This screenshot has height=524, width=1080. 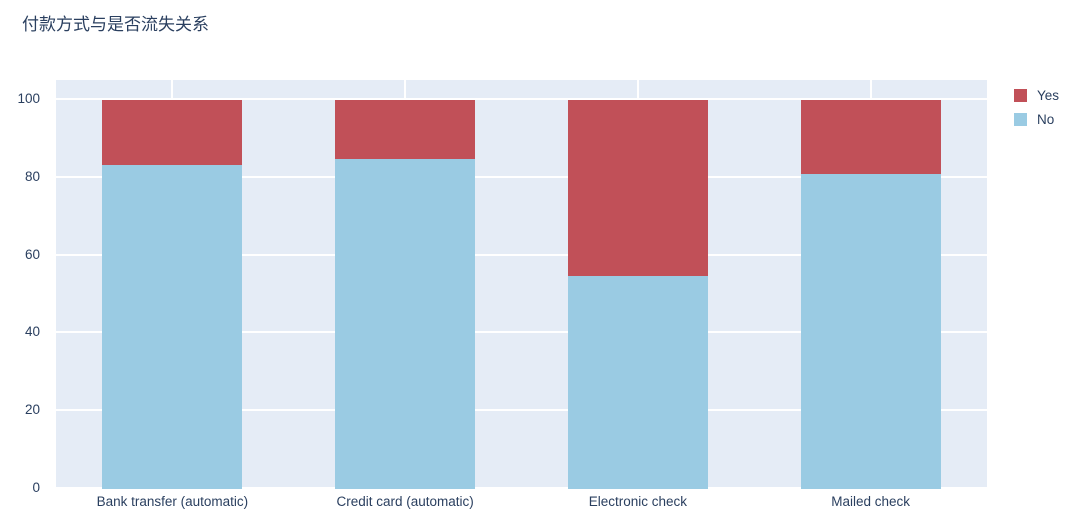 What do you see at coordinates (115, 24) in the screenshot?
I see `chart-title: 付款方式与是否流失关系` at bounding box center [115, 24].